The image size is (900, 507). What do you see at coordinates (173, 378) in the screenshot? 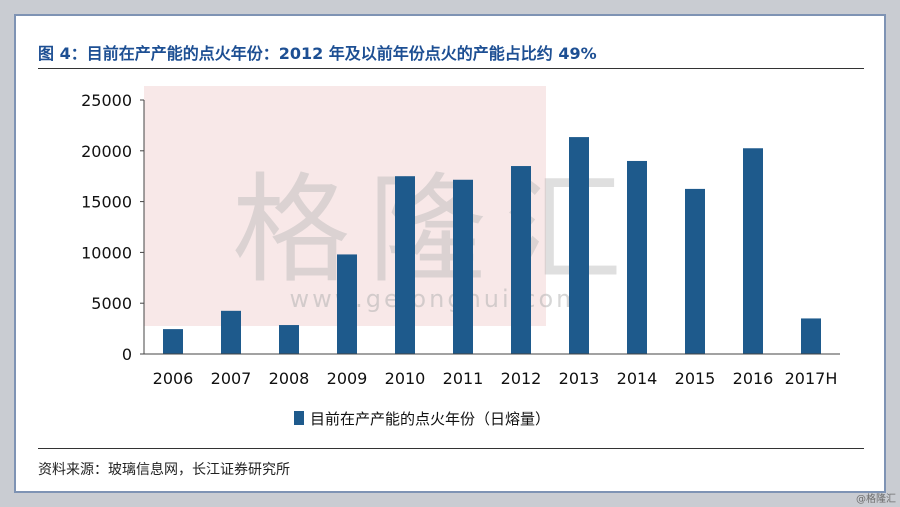
I see `x-tick-label: 2006` at bounding box center [173, 378].